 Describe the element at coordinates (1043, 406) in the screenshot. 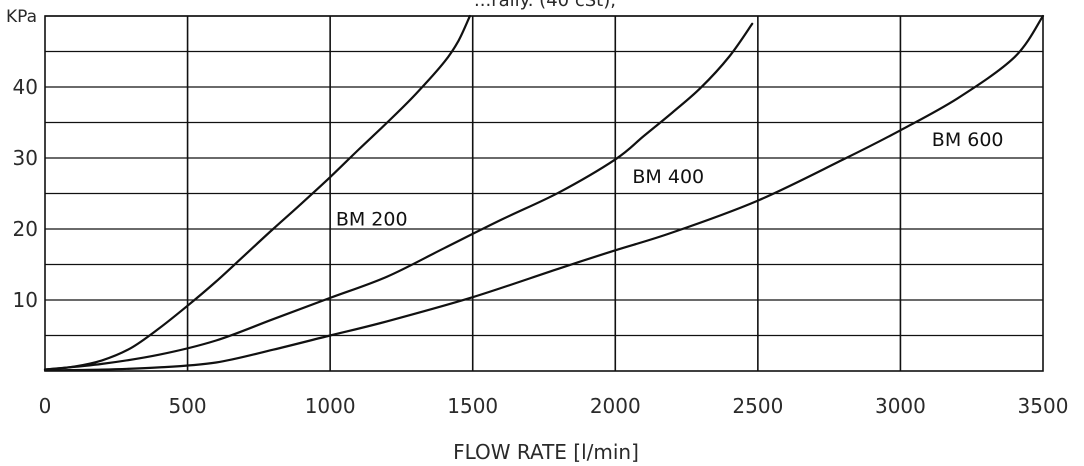

I see `x-tick-label: 3500` at that location.